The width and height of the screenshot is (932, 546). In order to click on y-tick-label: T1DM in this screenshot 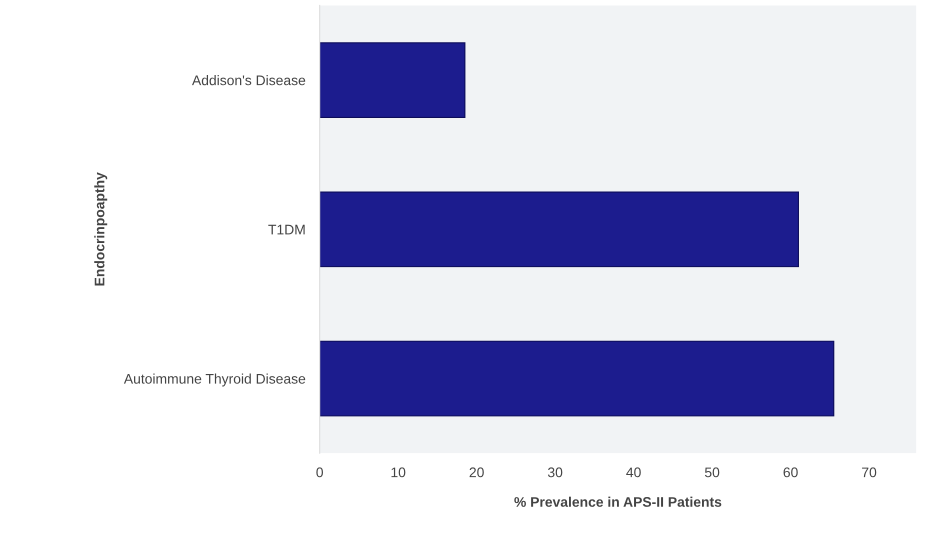, I will do `click(286, 229)`.